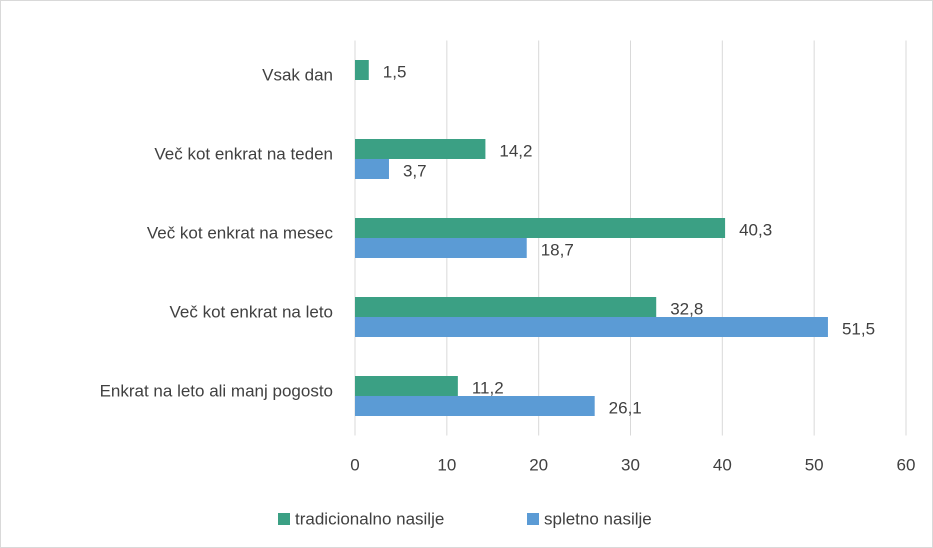  Describe the element at coordinates (488, 387) in the screenshot. I see `value-label: 11,2` at that location.